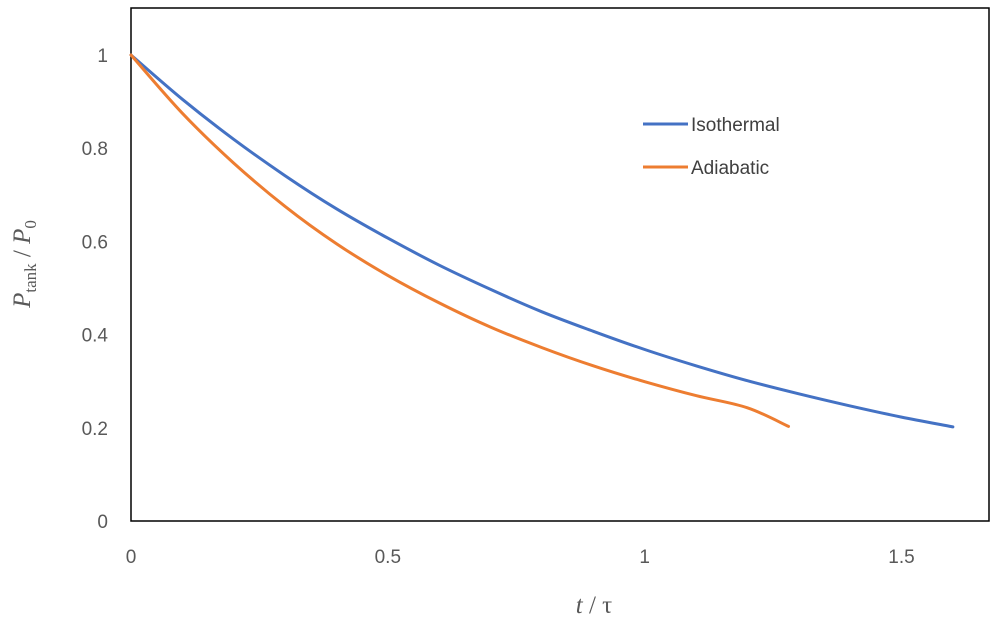 Image resolution: width=991 pixels, height=625 pixels. What do you see at coordinates (580, 605) in the screenshot?
I see `x-axis-var: t` at bounding box center [580, 605].